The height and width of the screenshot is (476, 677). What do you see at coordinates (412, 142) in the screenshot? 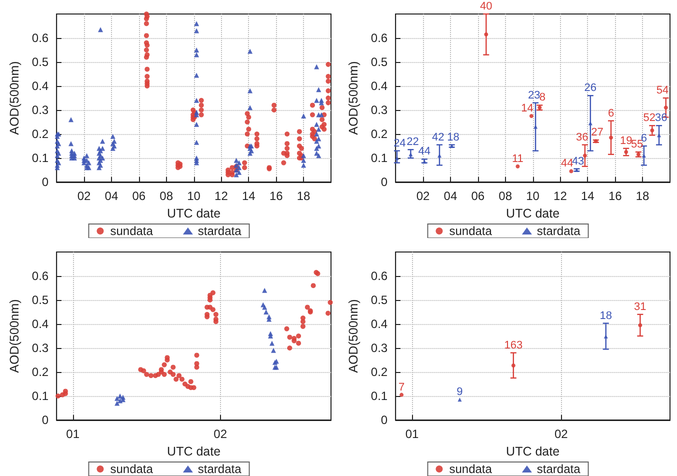
I see `annotation: 22` at bounding box center [412, 142].